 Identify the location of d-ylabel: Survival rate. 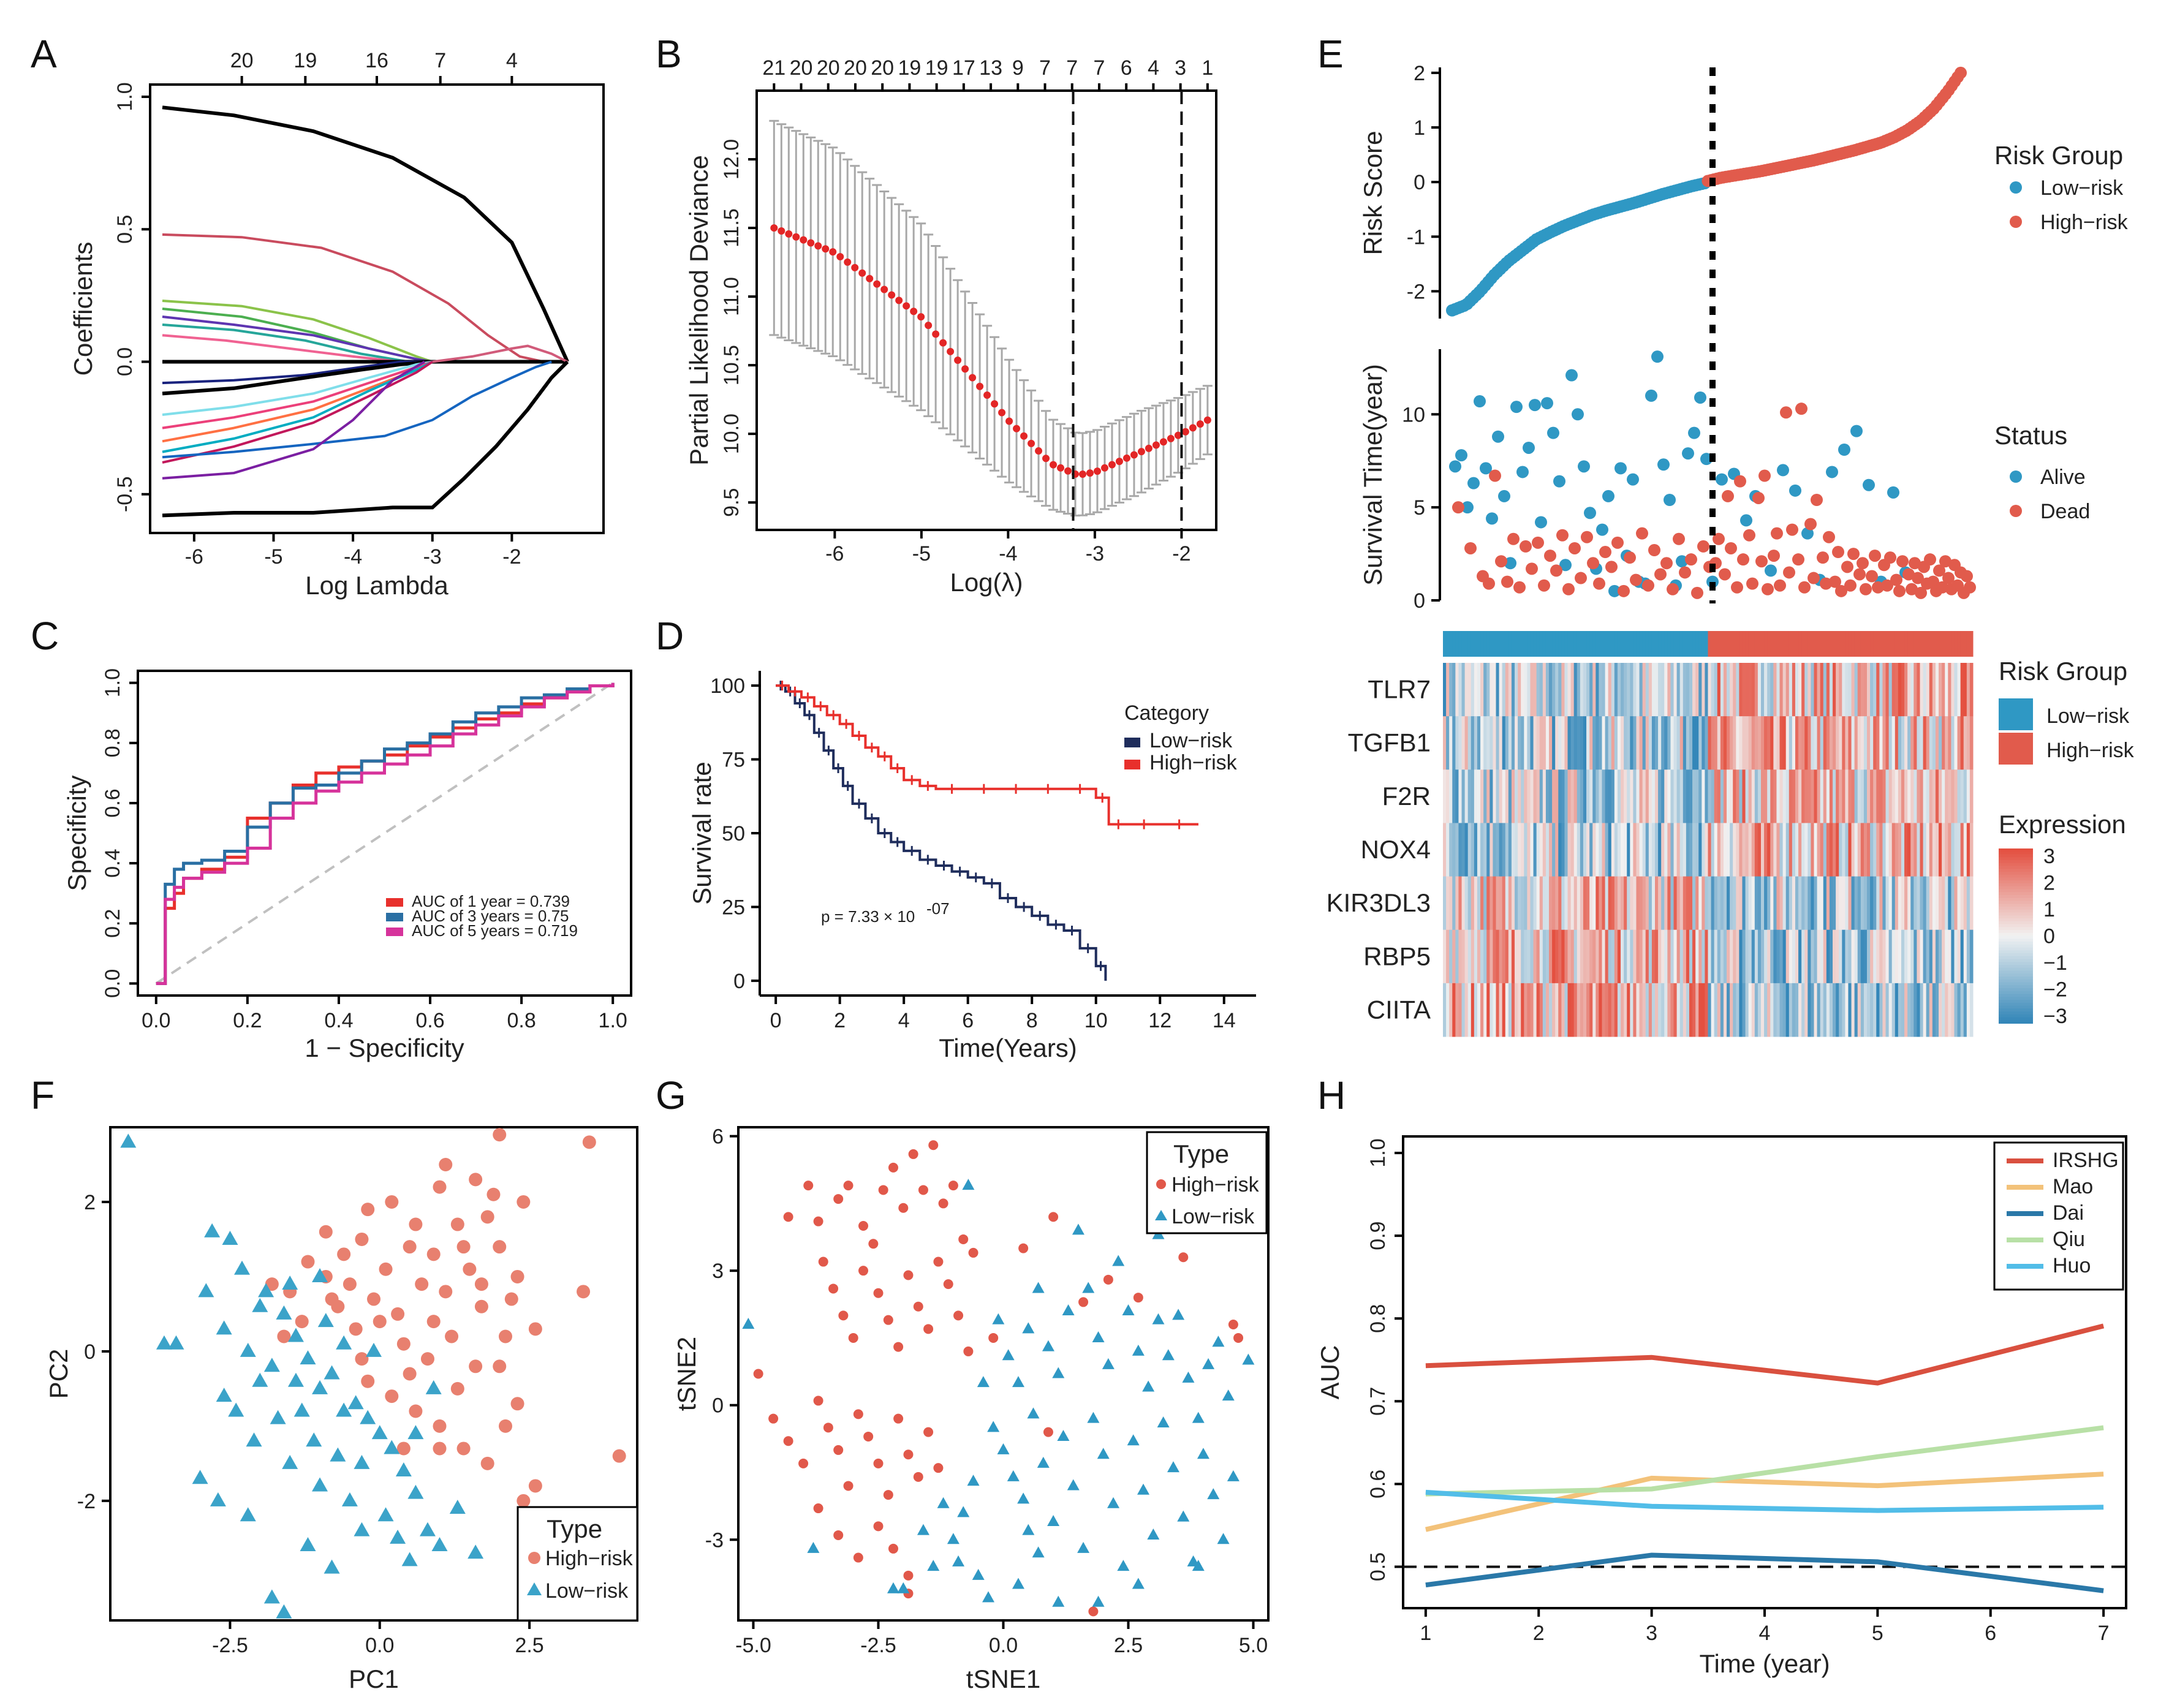
(701, 833).